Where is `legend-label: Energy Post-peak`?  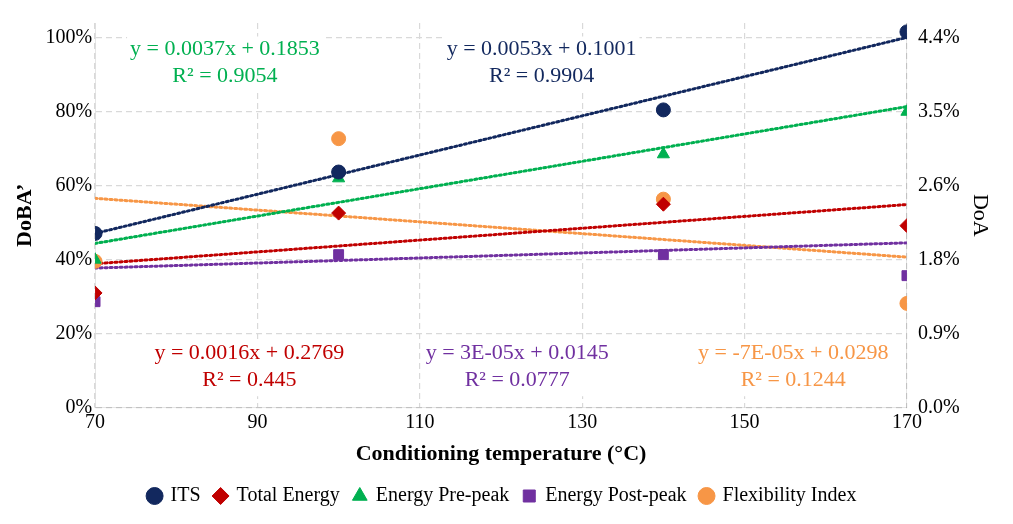
legend-label: Energy Post-peak is located at coordinates (616, 495).